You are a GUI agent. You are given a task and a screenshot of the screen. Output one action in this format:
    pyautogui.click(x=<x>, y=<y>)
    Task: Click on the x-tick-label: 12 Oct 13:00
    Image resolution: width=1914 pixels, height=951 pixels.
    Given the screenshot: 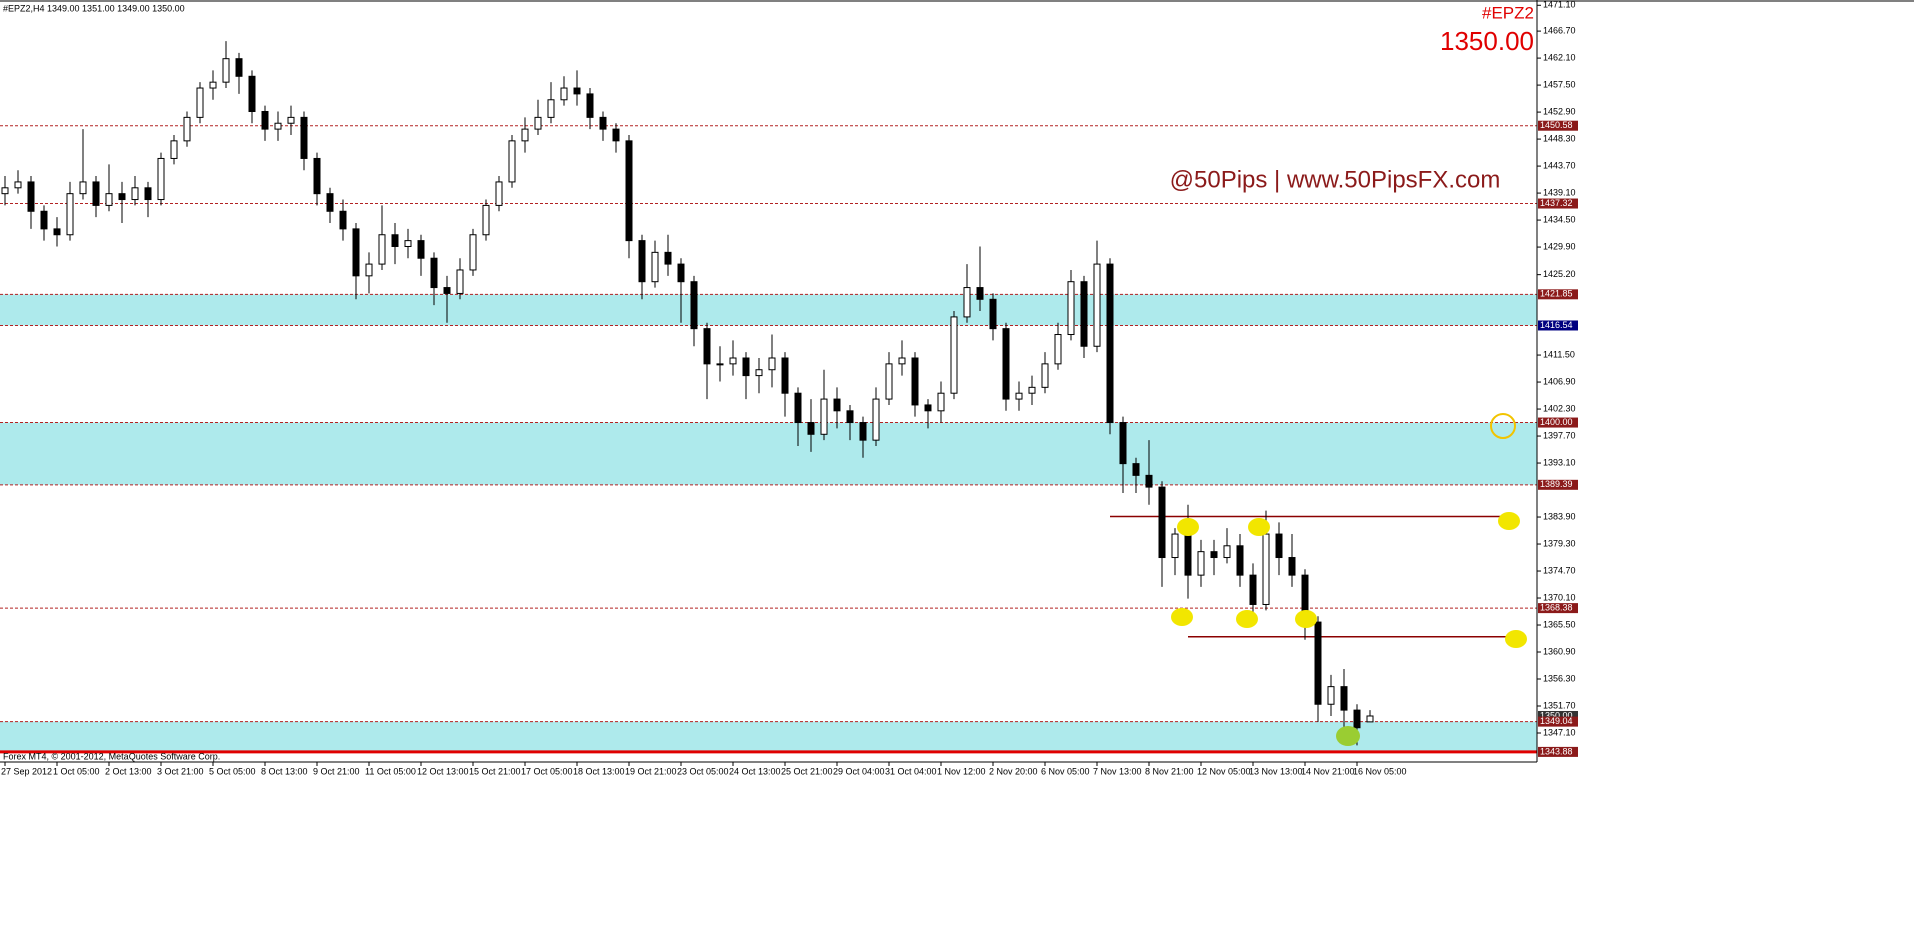 What is the action you would take?
    pyautogui.click(x=443, y=771)
    